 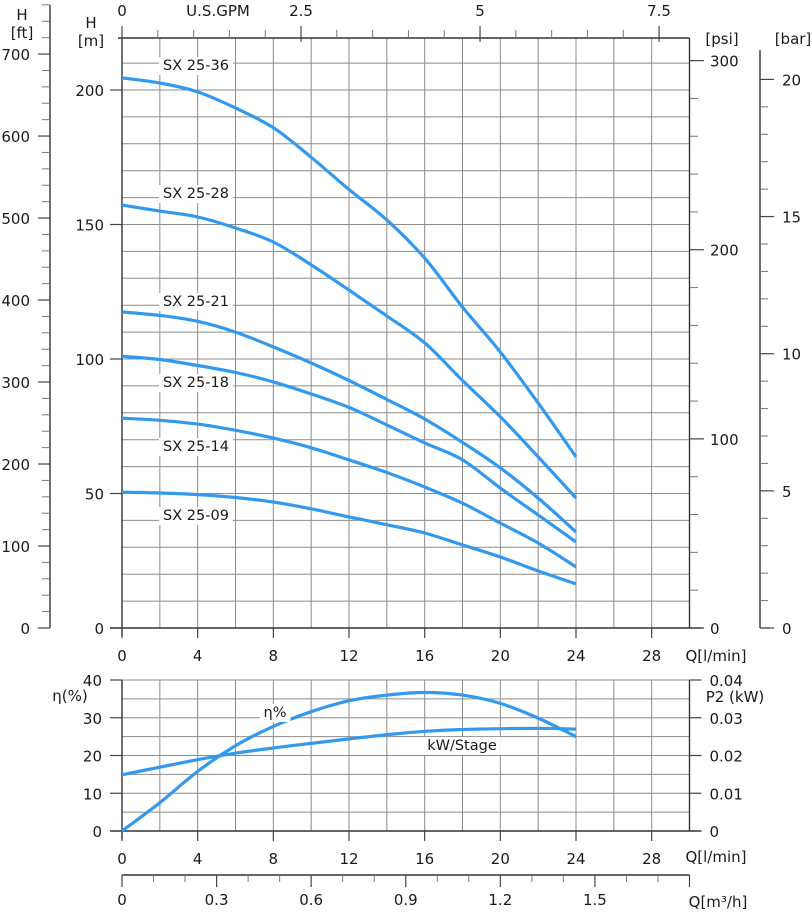 I want to click on eta-tick-label: 40, so click(x=92, y=681).